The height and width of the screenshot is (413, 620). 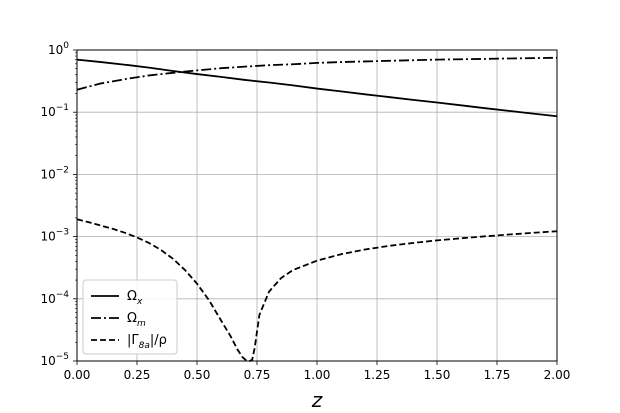 I want to click on x-tick-label: 2.00, so click(x=557, y=375).